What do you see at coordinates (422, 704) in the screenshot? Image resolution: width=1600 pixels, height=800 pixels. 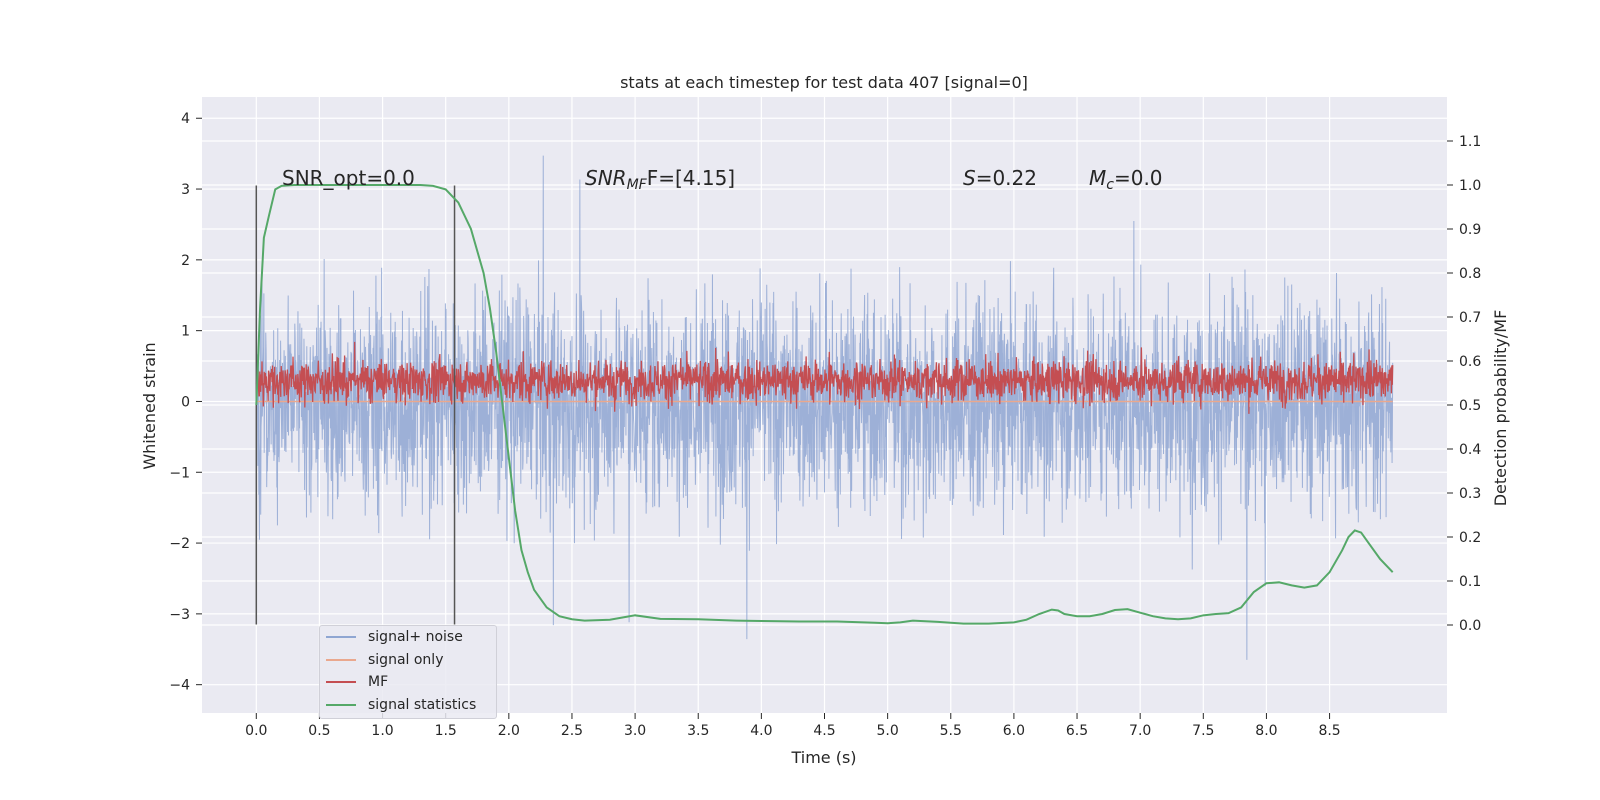 I see `legend-label-signal-statistics: signal statistics` at bounding box center [422, 704].